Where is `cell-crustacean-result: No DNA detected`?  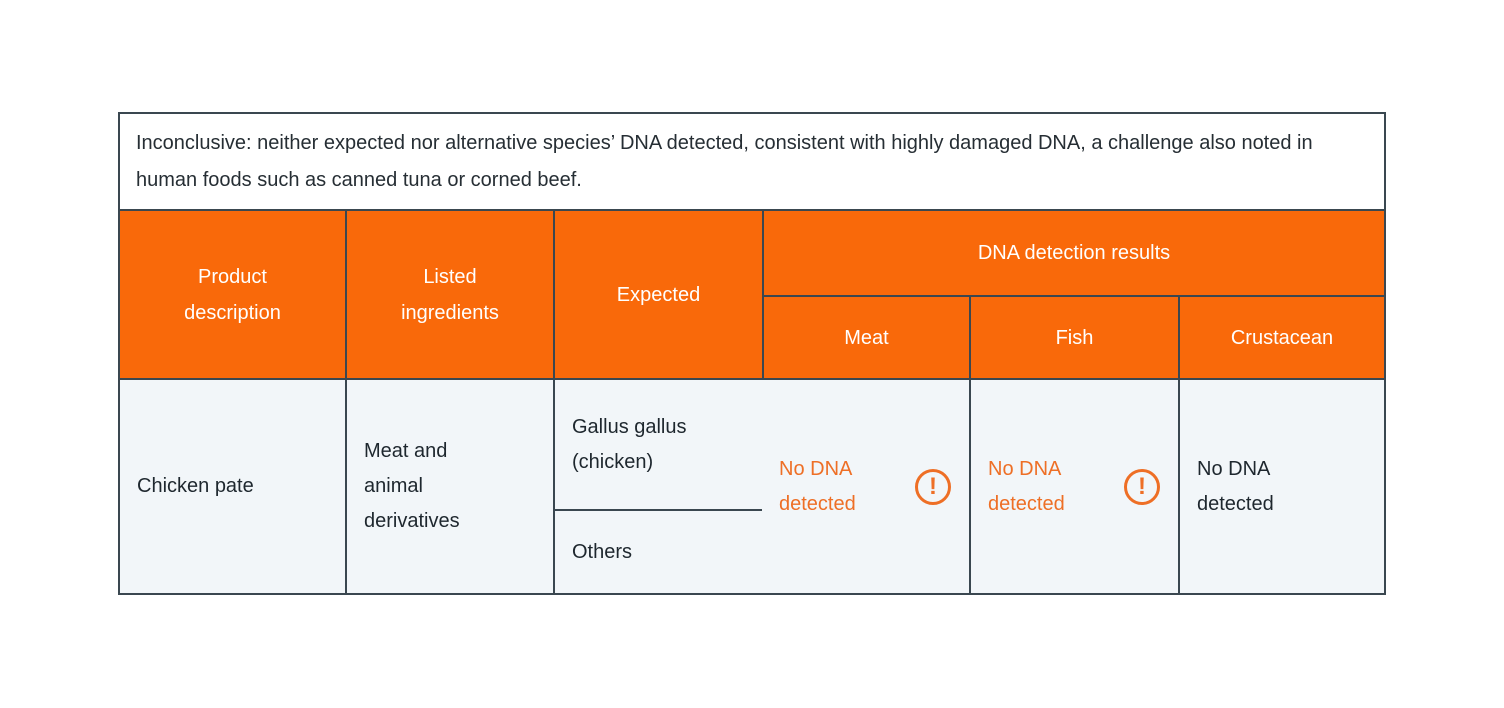
cell-crustacean-result: No DNA detected is located at coordinates (1281, 486).